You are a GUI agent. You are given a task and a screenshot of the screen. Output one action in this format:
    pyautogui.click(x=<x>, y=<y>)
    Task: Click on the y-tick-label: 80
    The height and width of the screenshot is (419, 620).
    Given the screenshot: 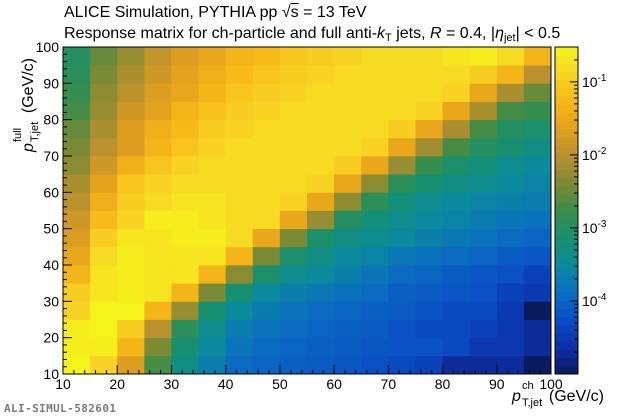 What is the action you would take?
    pyautogui.click(x=51, y=120)
    